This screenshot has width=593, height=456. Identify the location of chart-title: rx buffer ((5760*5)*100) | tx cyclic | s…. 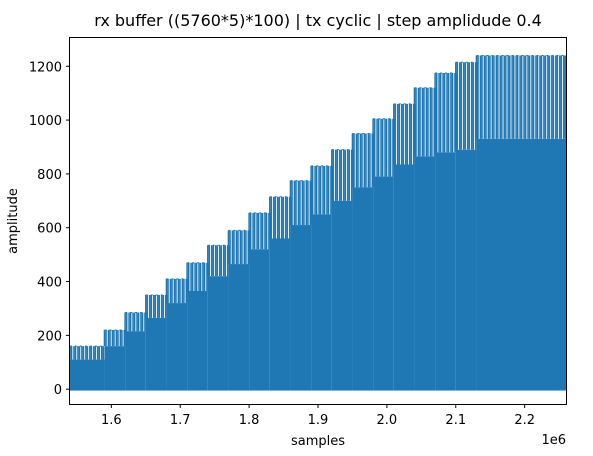
(318, 20).